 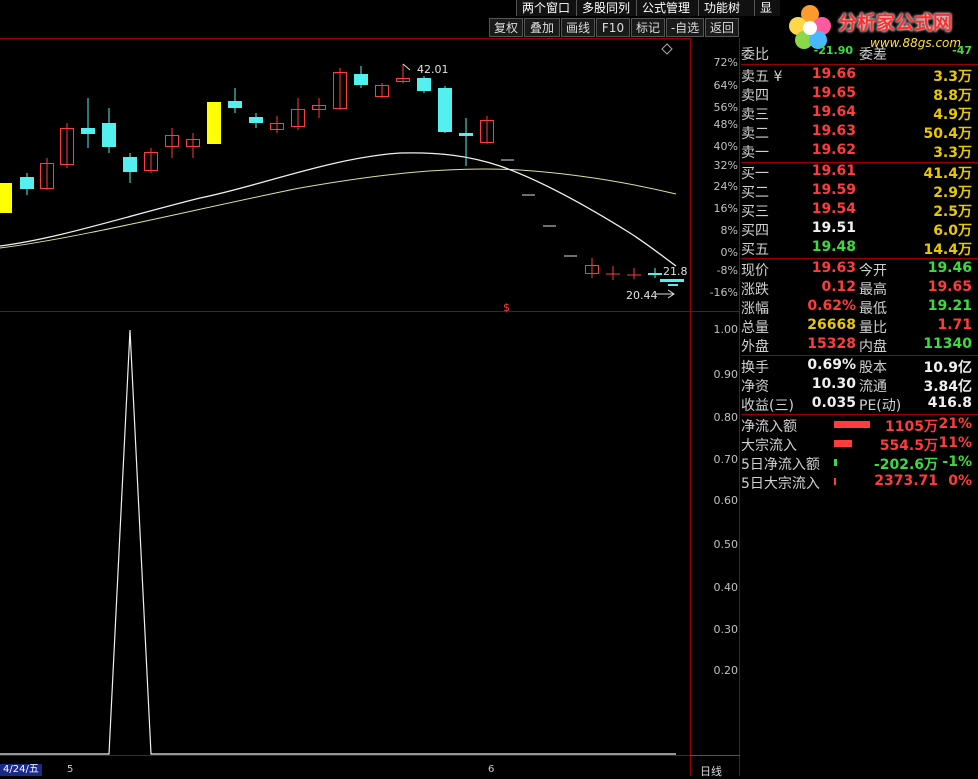 I want to click on bid-volume: 41.4万, so click(x=947, y=174).